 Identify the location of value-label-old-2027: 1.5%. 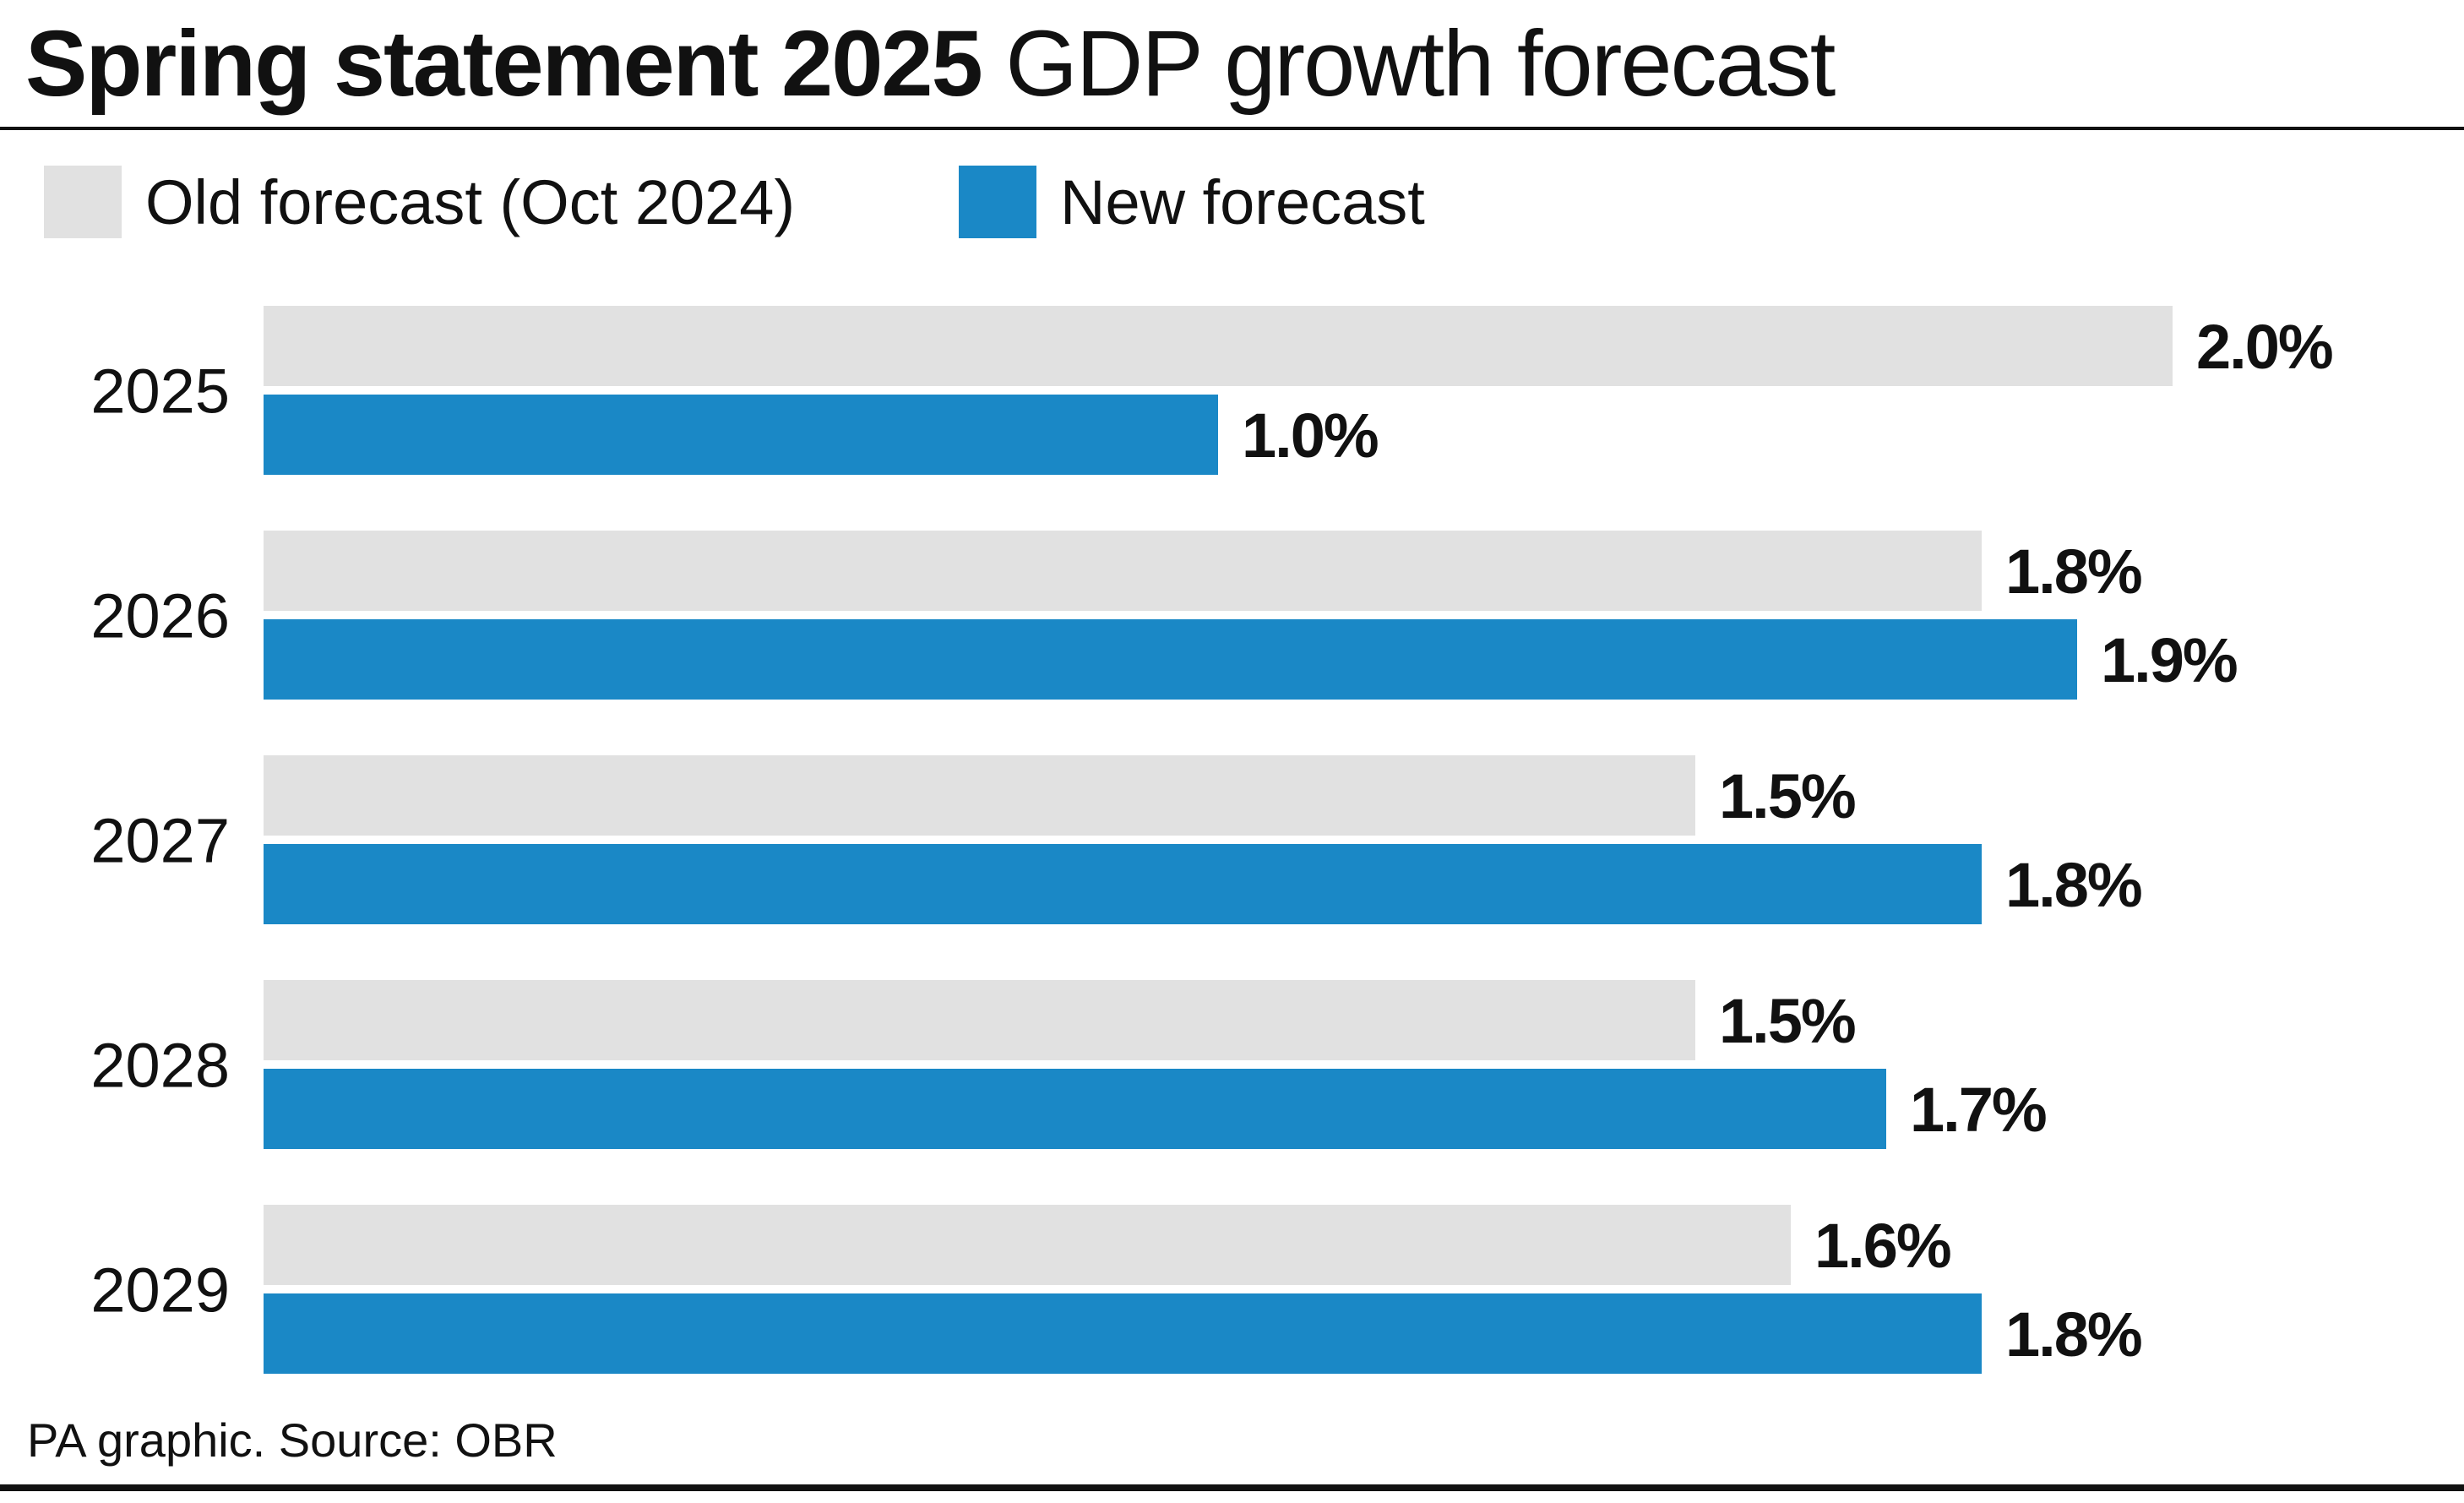
(1787, 796).